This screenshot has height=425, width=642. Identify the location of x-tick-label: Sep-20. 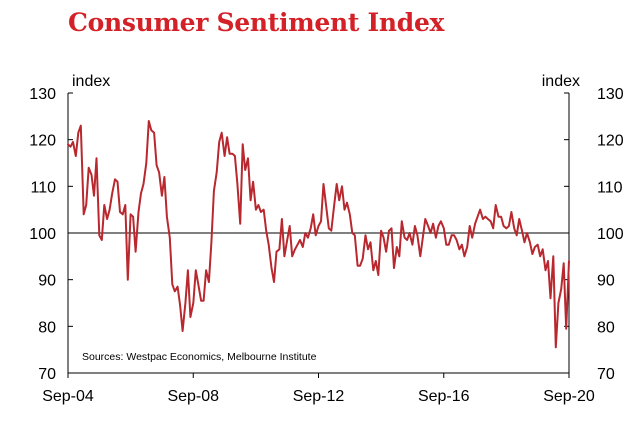
(569, 396).